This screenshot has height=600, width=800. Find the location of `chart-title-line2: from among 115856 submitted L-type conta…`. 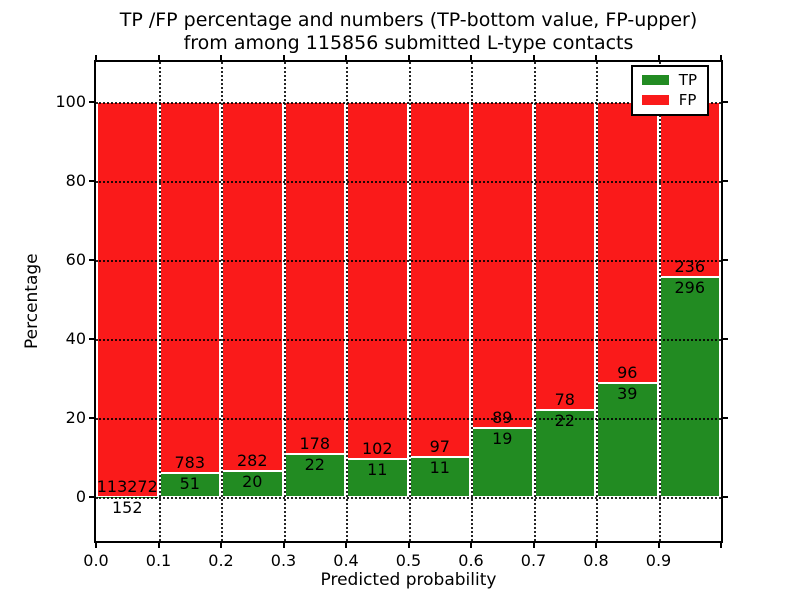

chart-title-line2: from among 115856 submitted L-type conta… is located at coordinates (408, 43).